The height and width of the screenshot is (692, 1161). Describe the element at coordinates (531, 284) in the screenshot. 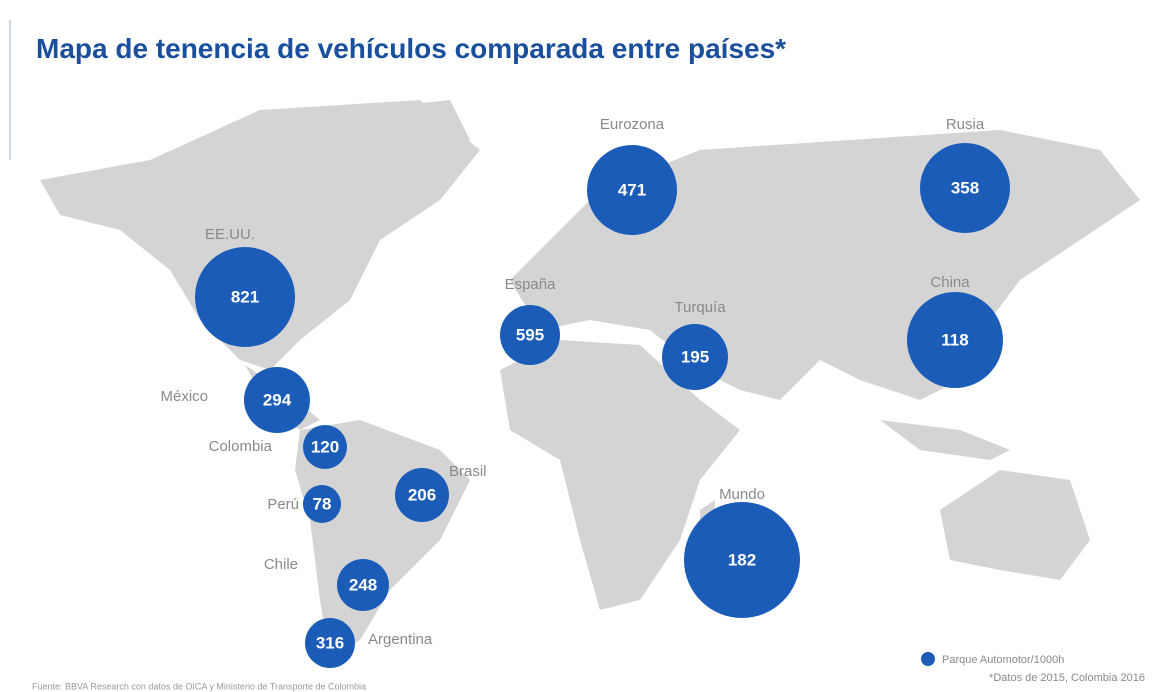

I see `country-label: España` at that location.